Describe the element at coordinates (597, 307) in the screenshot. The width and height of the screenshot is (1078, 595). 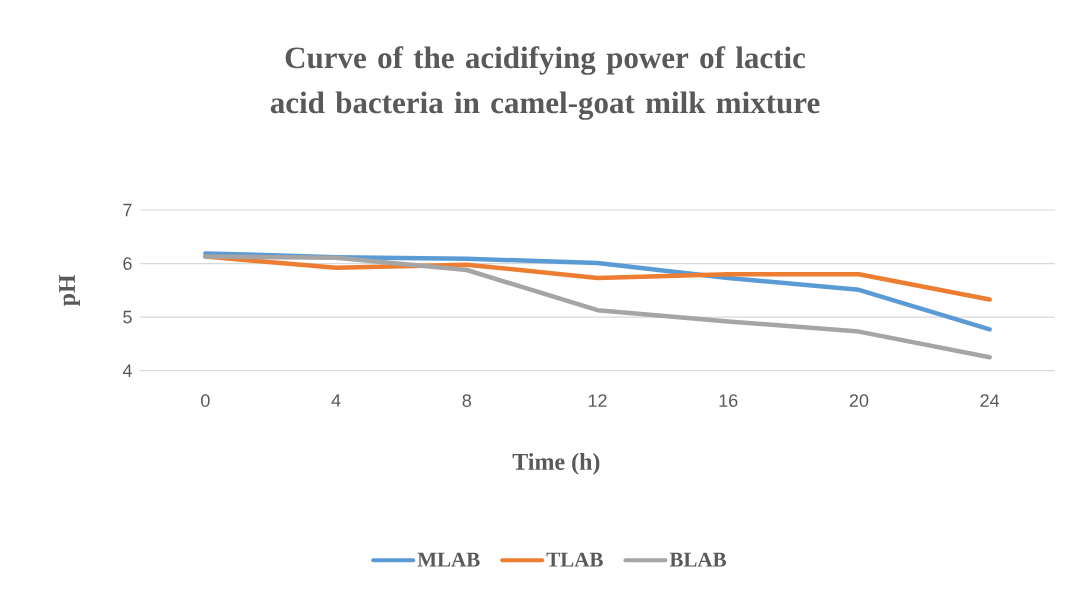
I see `line-series` at that location.